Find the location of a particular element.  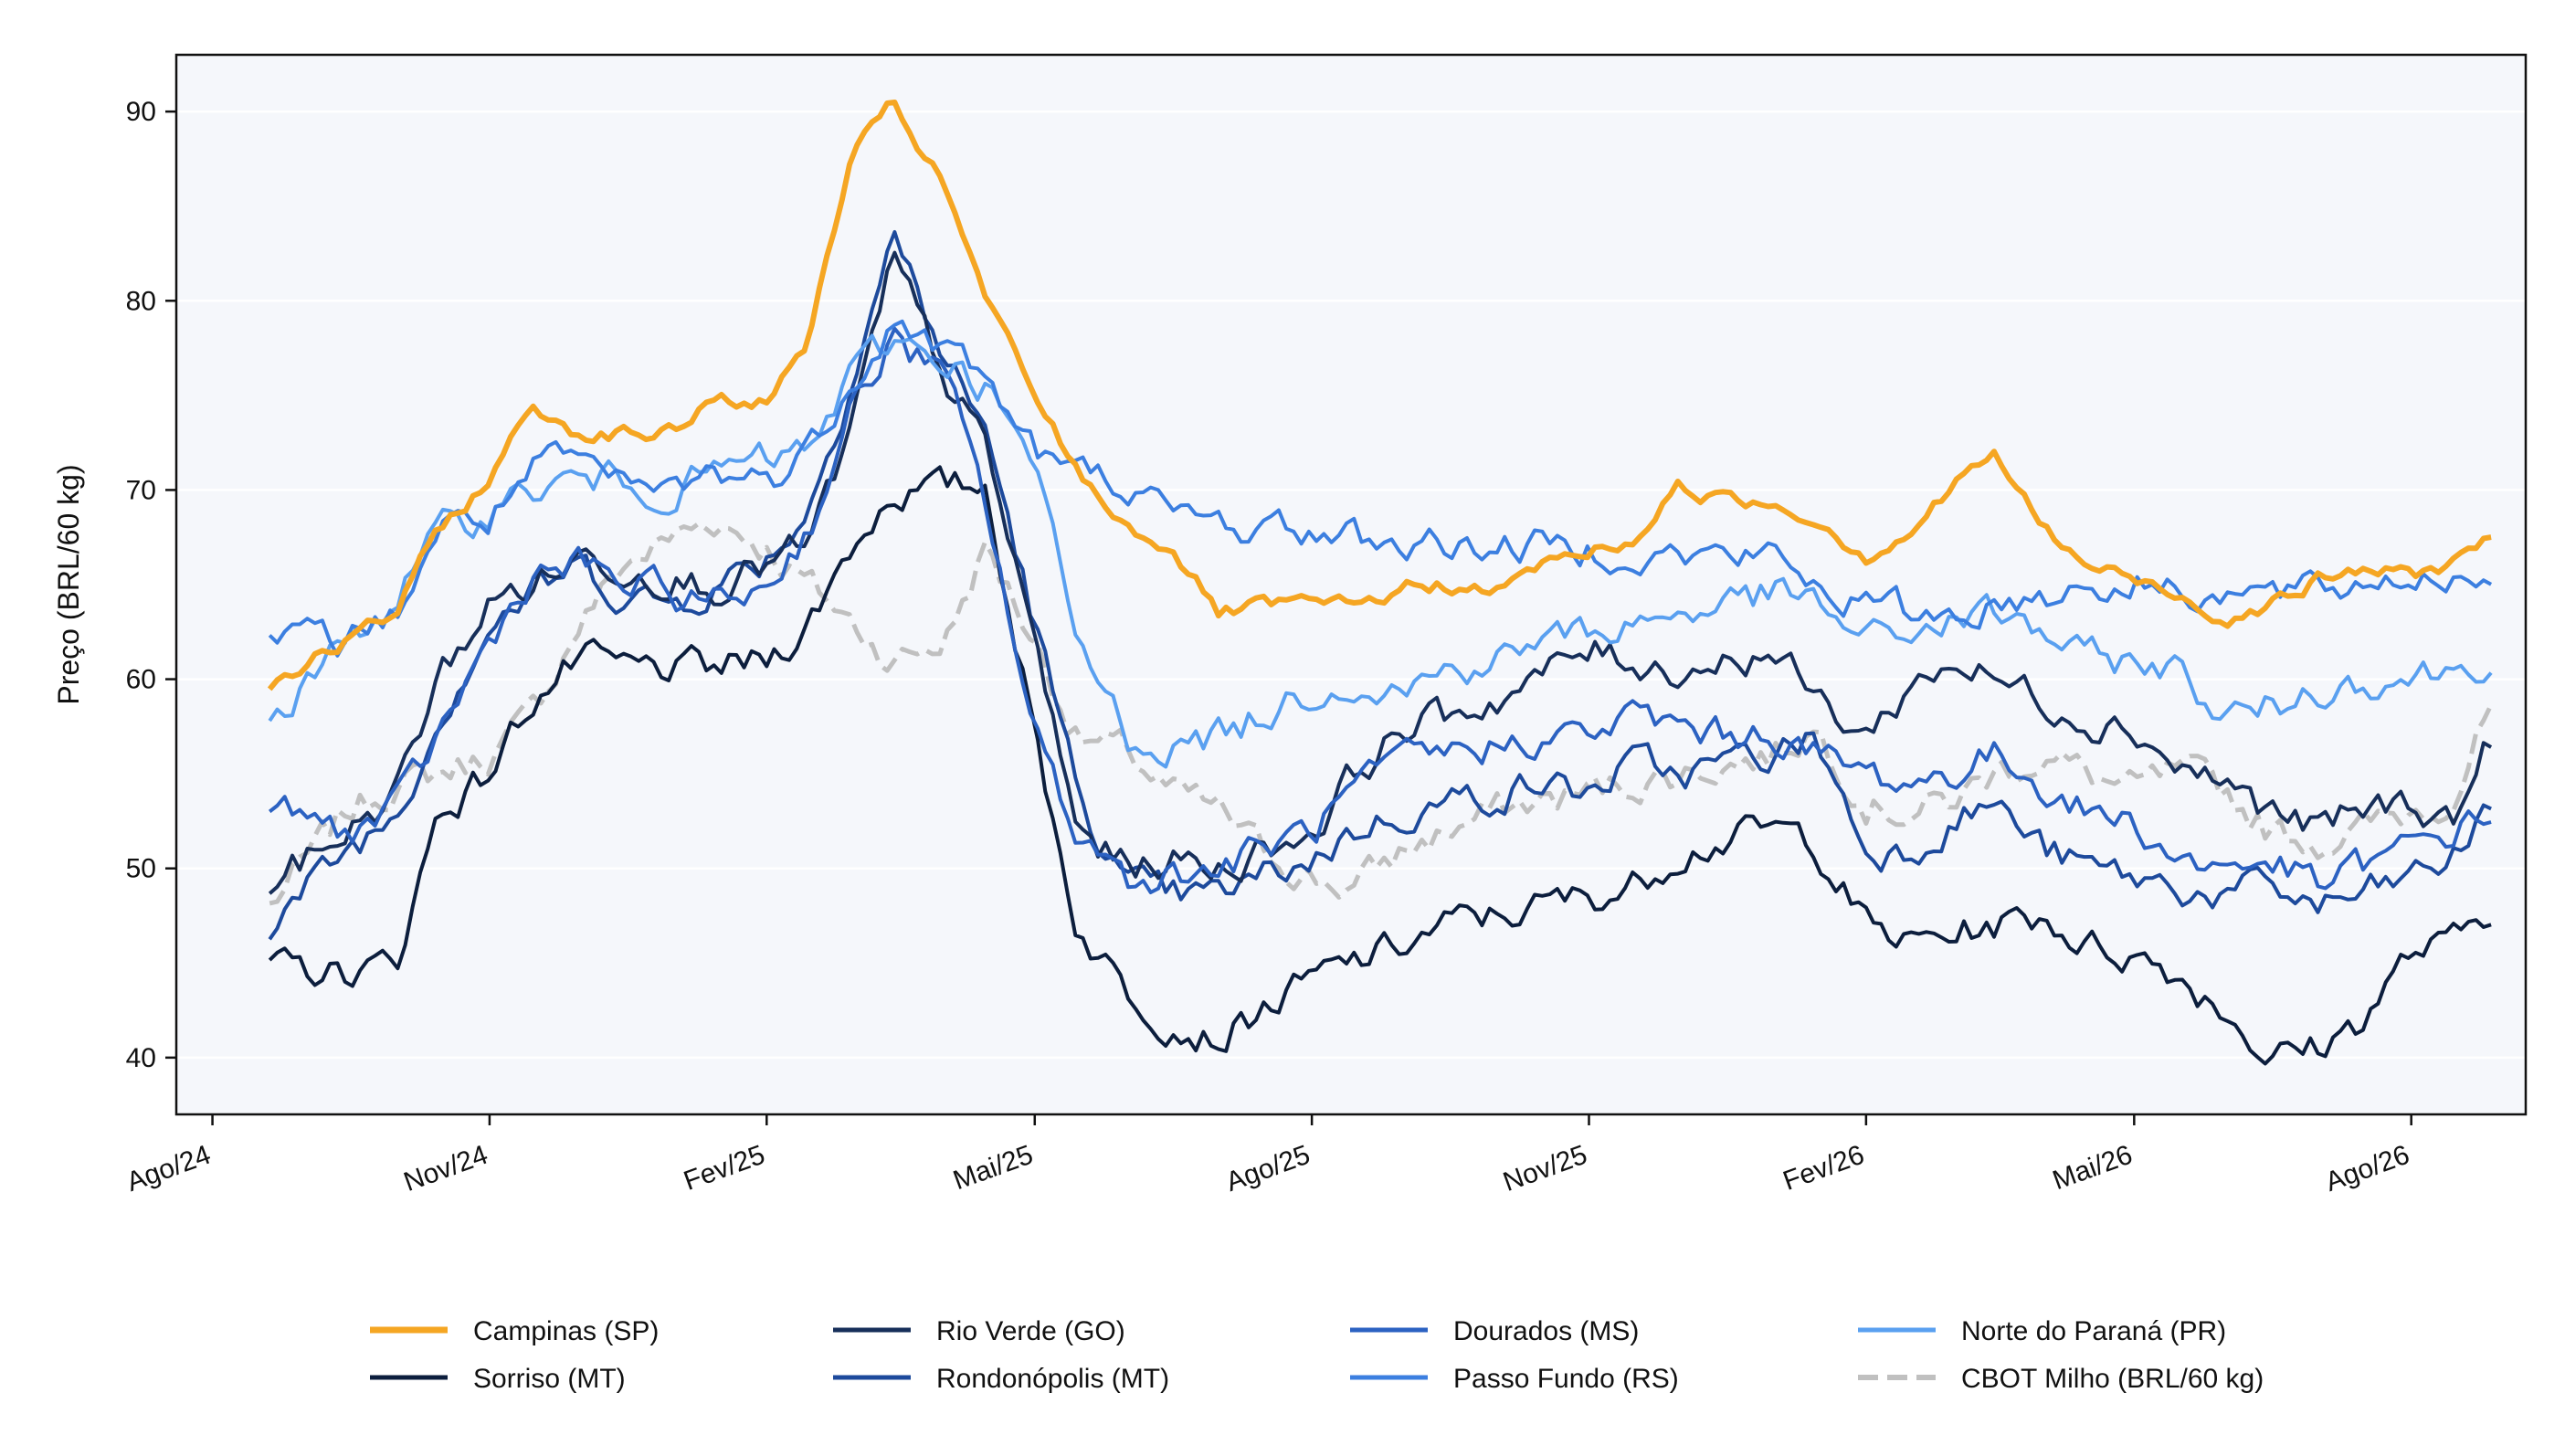

legend-label: Rio Verde (GO) is located at coordinates (1030, 1331).